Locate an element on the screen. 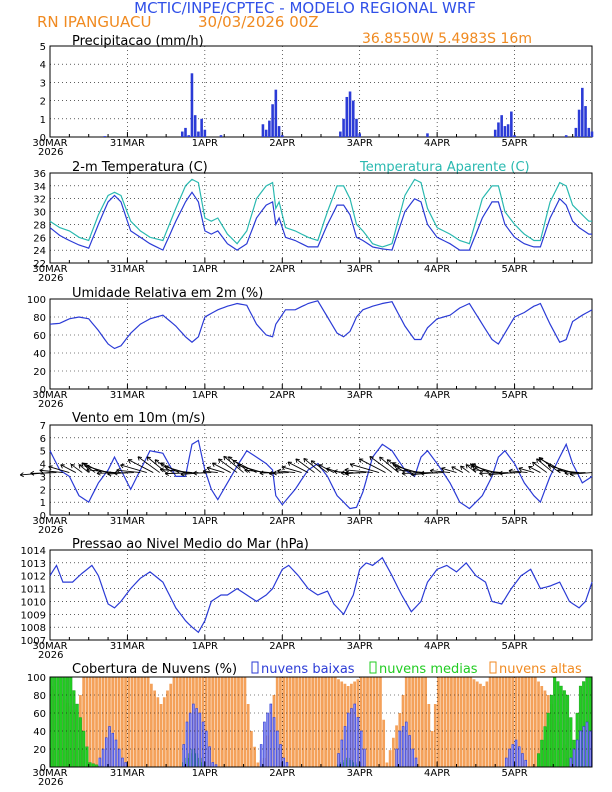 This screenshot has height=792, width=612. y-tick-label: 5 is located at coordinates (43, 47).